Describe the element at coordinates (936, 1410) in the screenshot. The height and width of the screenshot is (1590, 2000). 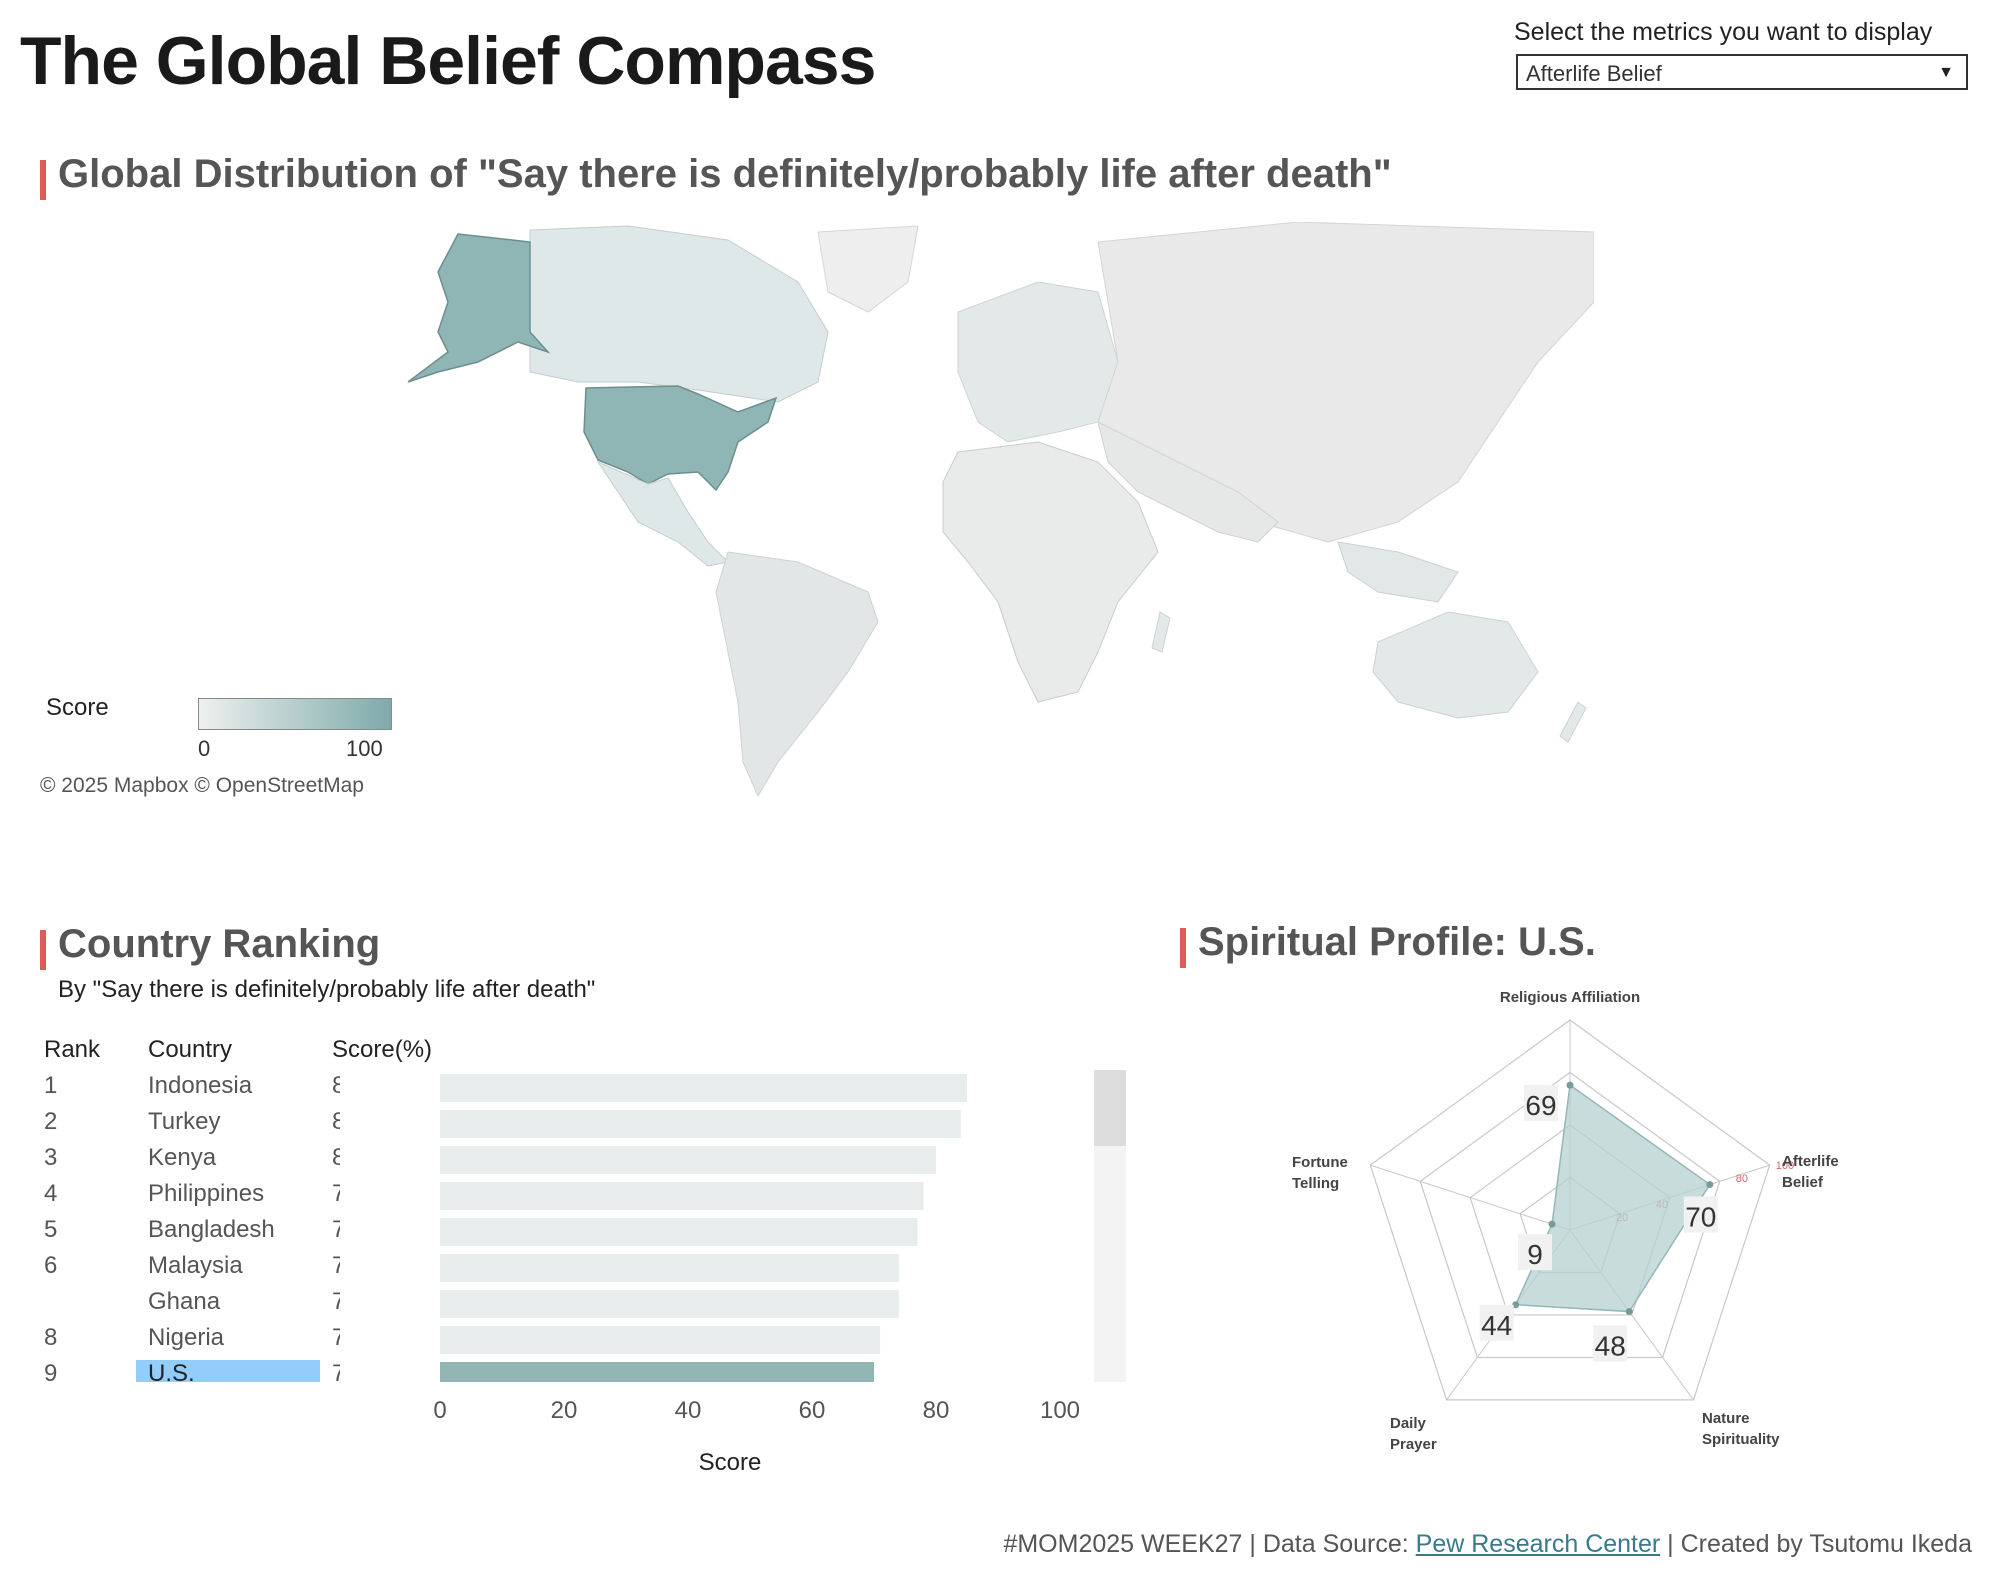
I see `x-tick-label: 80` at that location.